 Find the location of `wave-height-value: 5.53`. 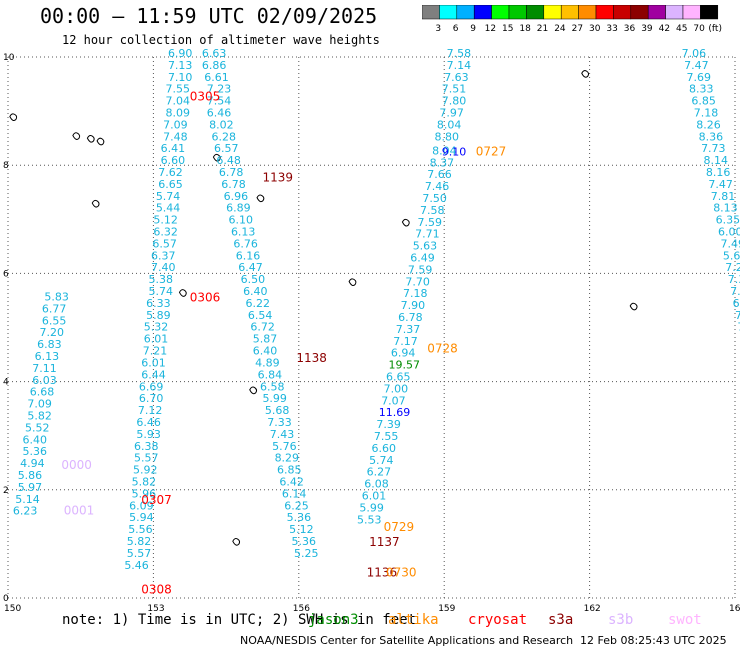

wave-height-value: 5.53 is located at coordinates (369, 519).